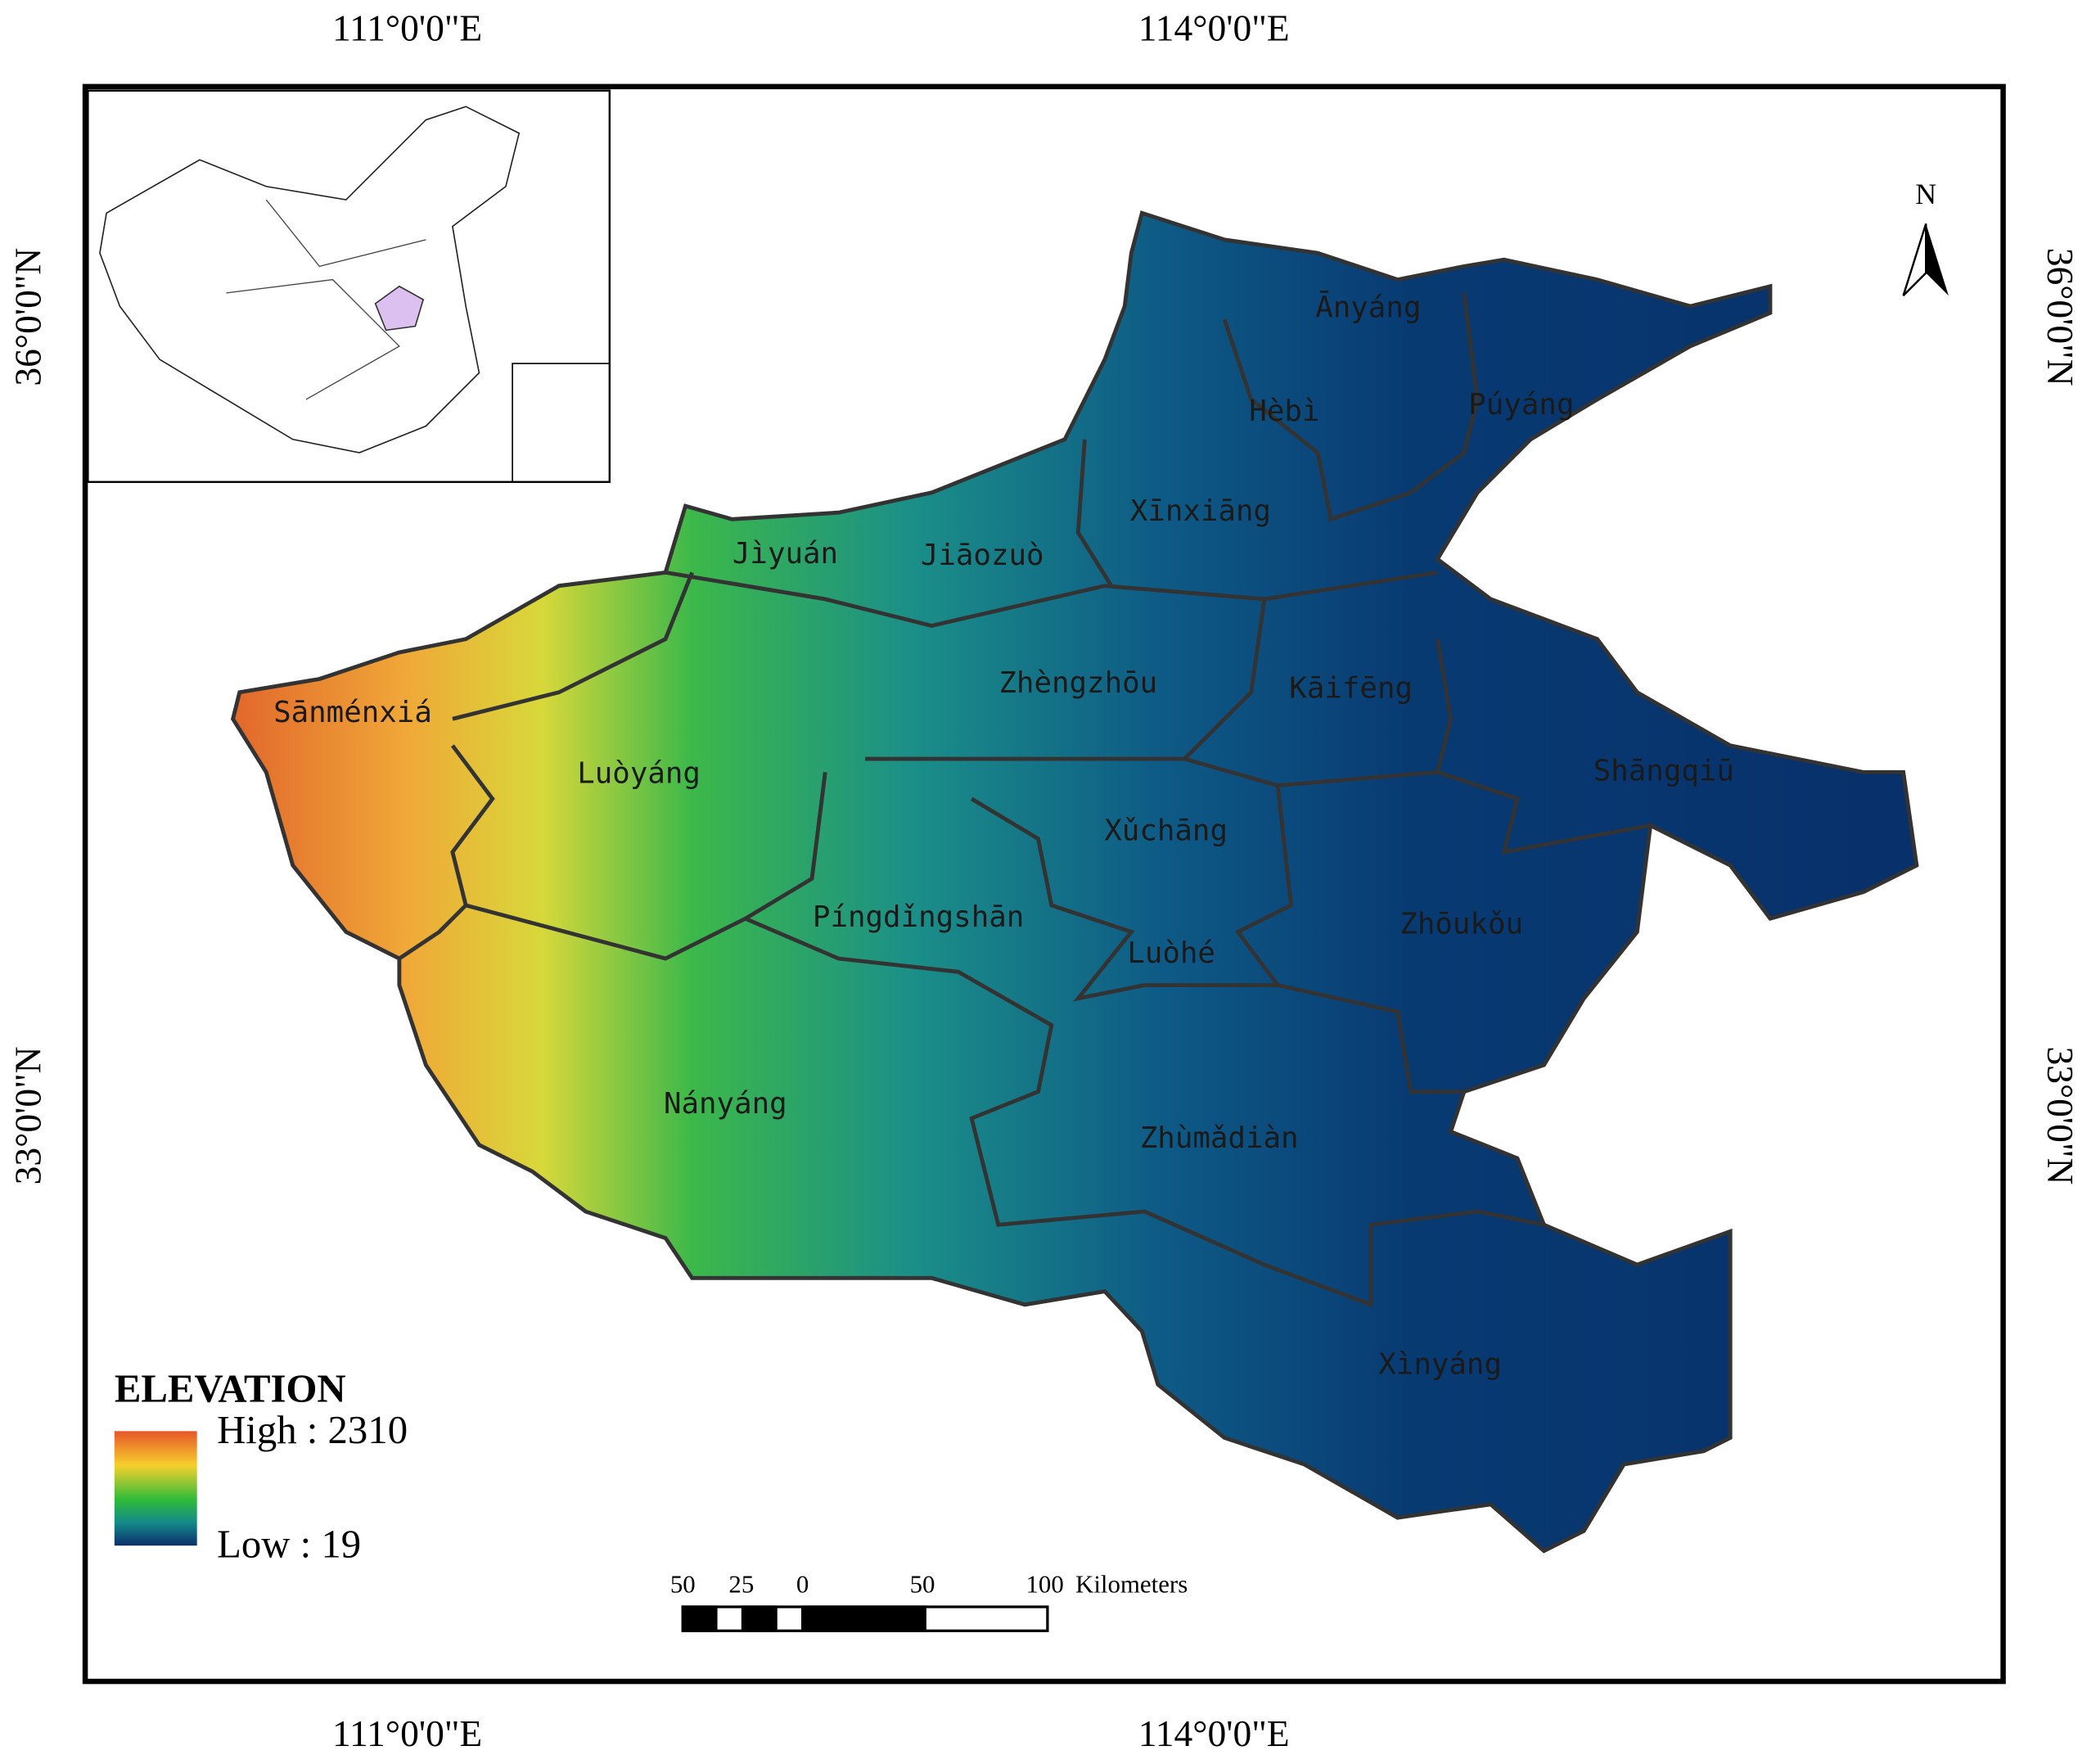  Describe the element at coordinates (407, 28) in the screenshot. I see `grid-label-top: 111°0'0"E` at that location.